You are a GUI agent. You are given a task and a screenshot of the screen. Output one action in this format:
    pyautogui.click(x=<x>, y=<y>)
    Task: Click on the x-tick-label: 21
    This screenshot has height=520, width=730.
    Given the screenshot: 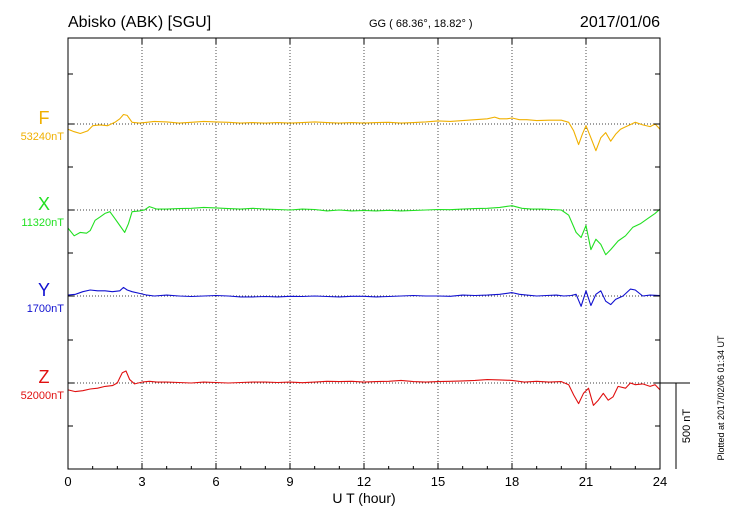 What is the action you would take?
    pyautogui.click(x=586, y=481)
    